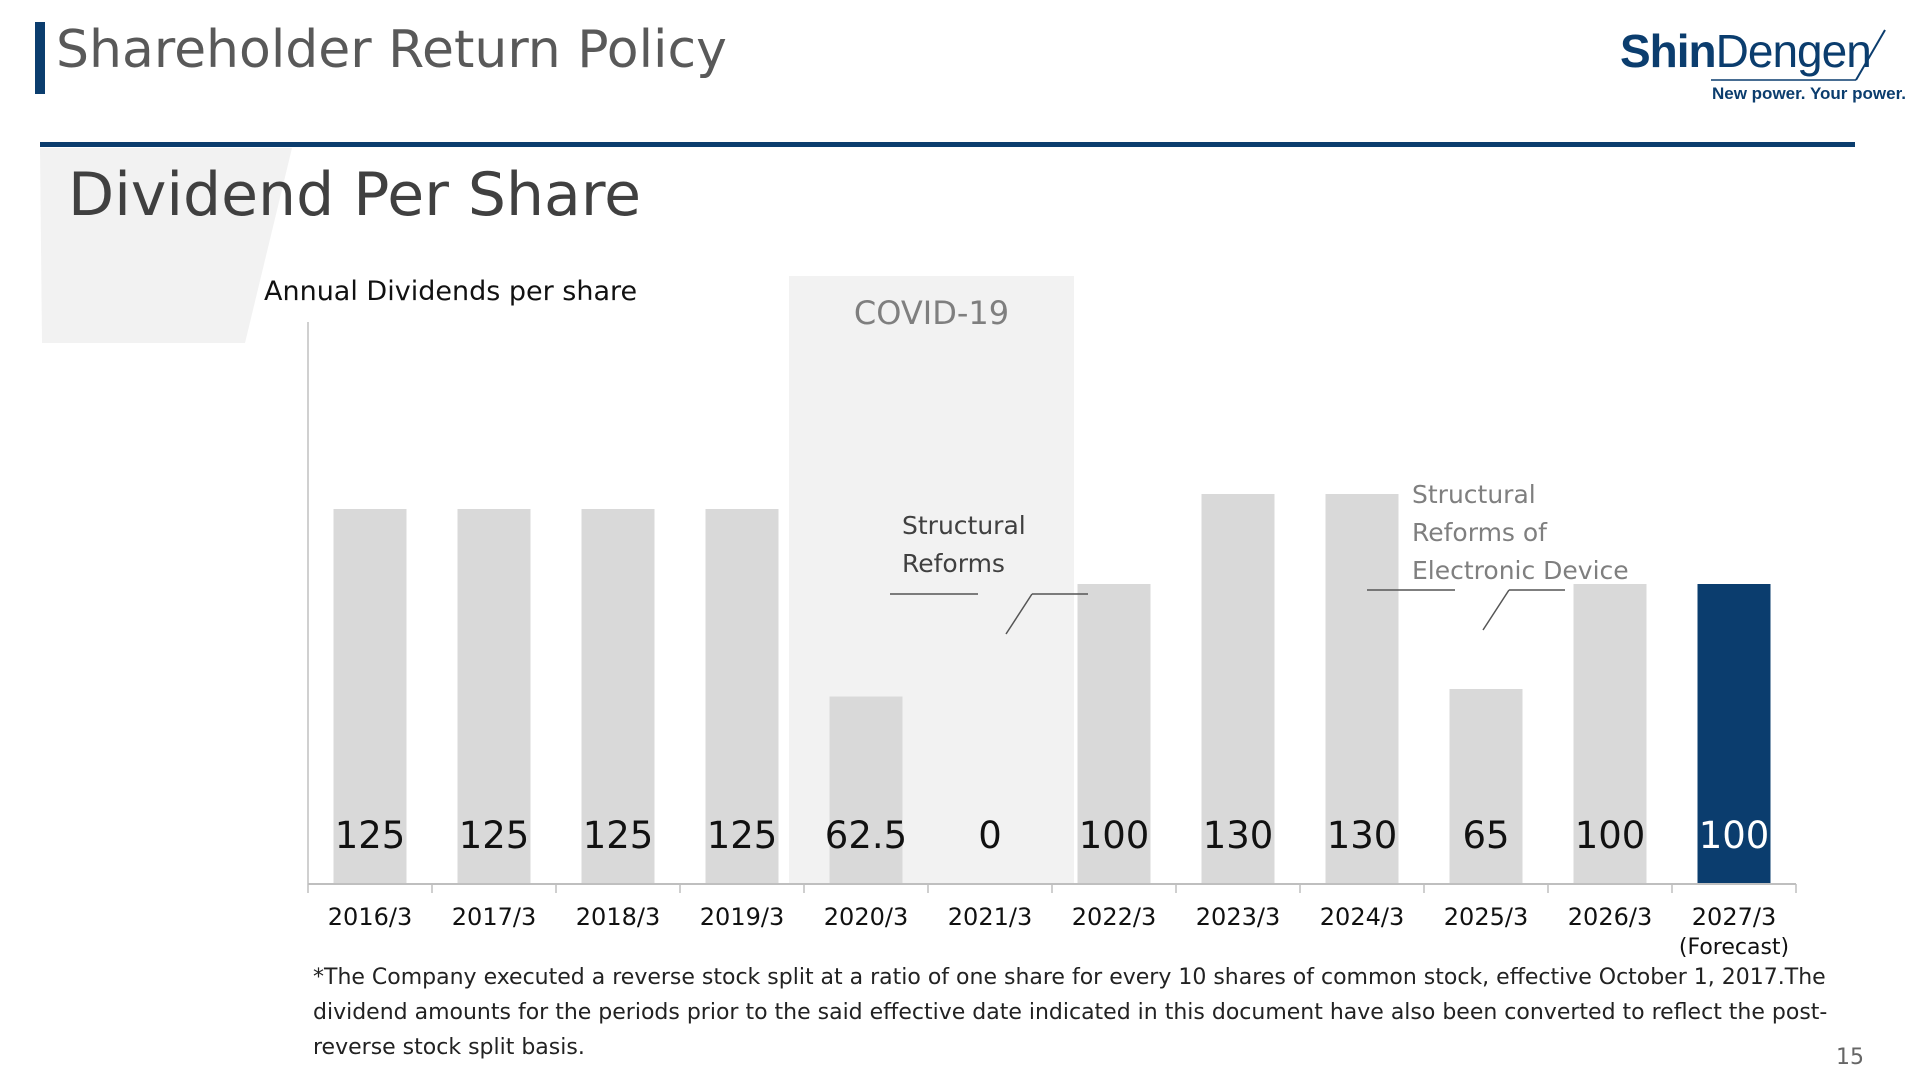 This screenshot has width=1920, height=1080. What do you see at coordinates (1610, 917) in the screenshot?
I see `x-tick-label: 2026/3` at bounding box center [1610, 917].